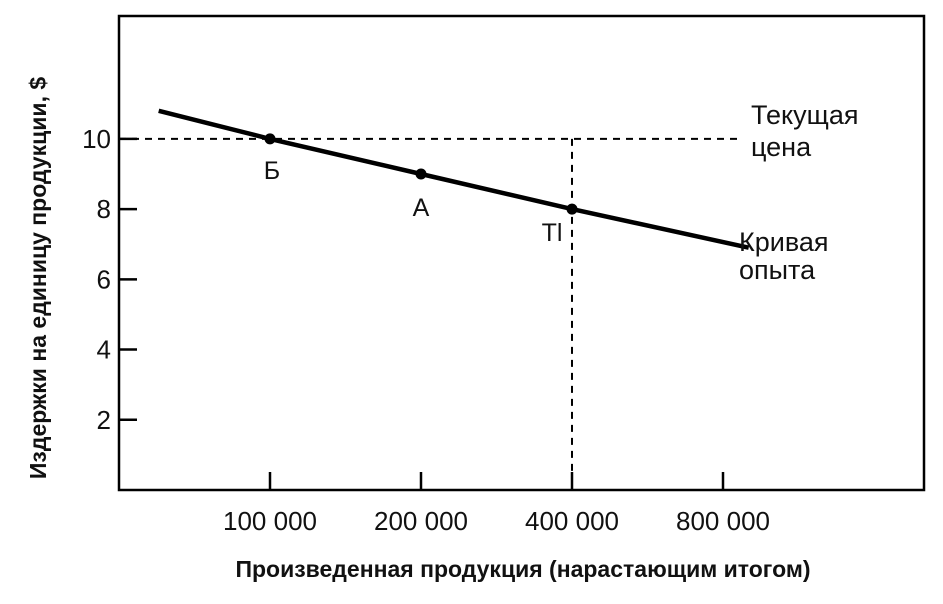 This screenshot has width=943, height=604. What do you see at coordinates (781, 147) in the screenshot?
I see `current-price-label-line2: цена` at bounding box center [781, 147].